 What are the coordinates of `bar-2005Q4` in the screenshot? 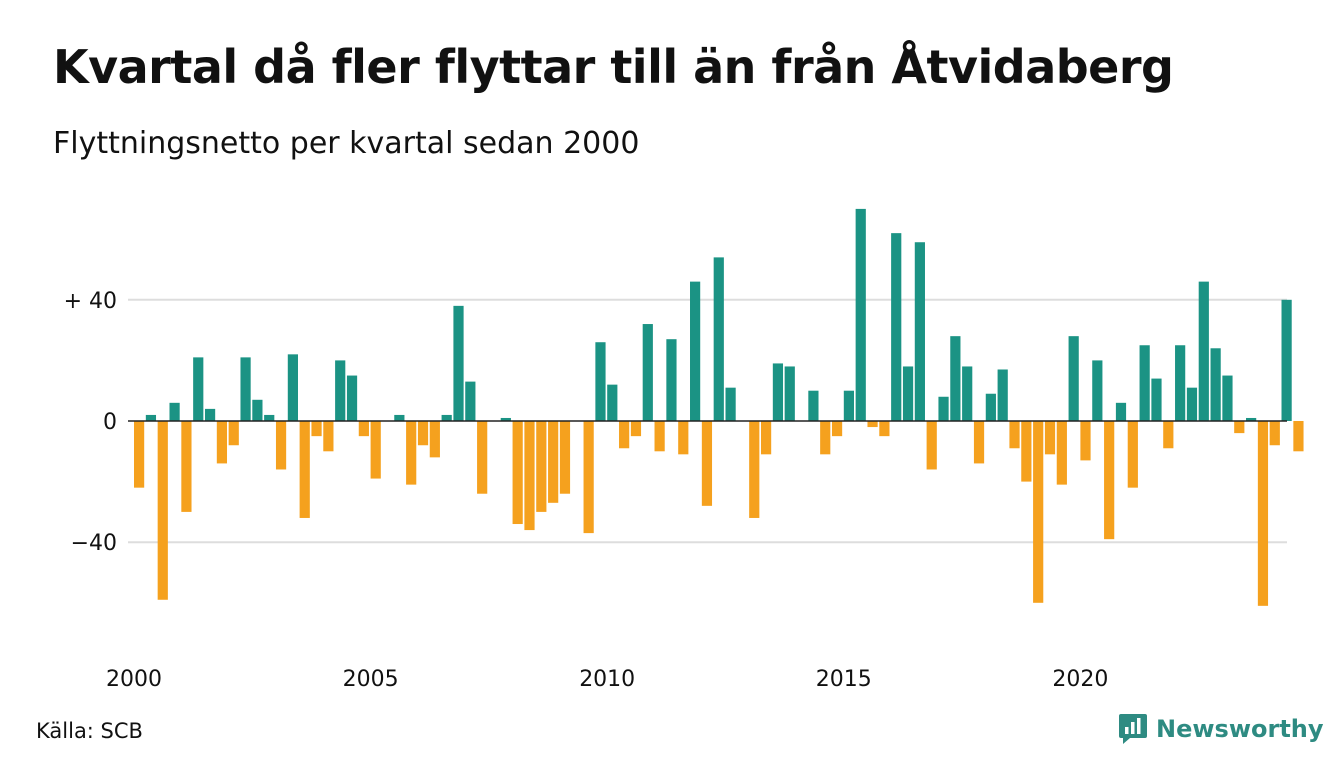 It's located at (411, 453).